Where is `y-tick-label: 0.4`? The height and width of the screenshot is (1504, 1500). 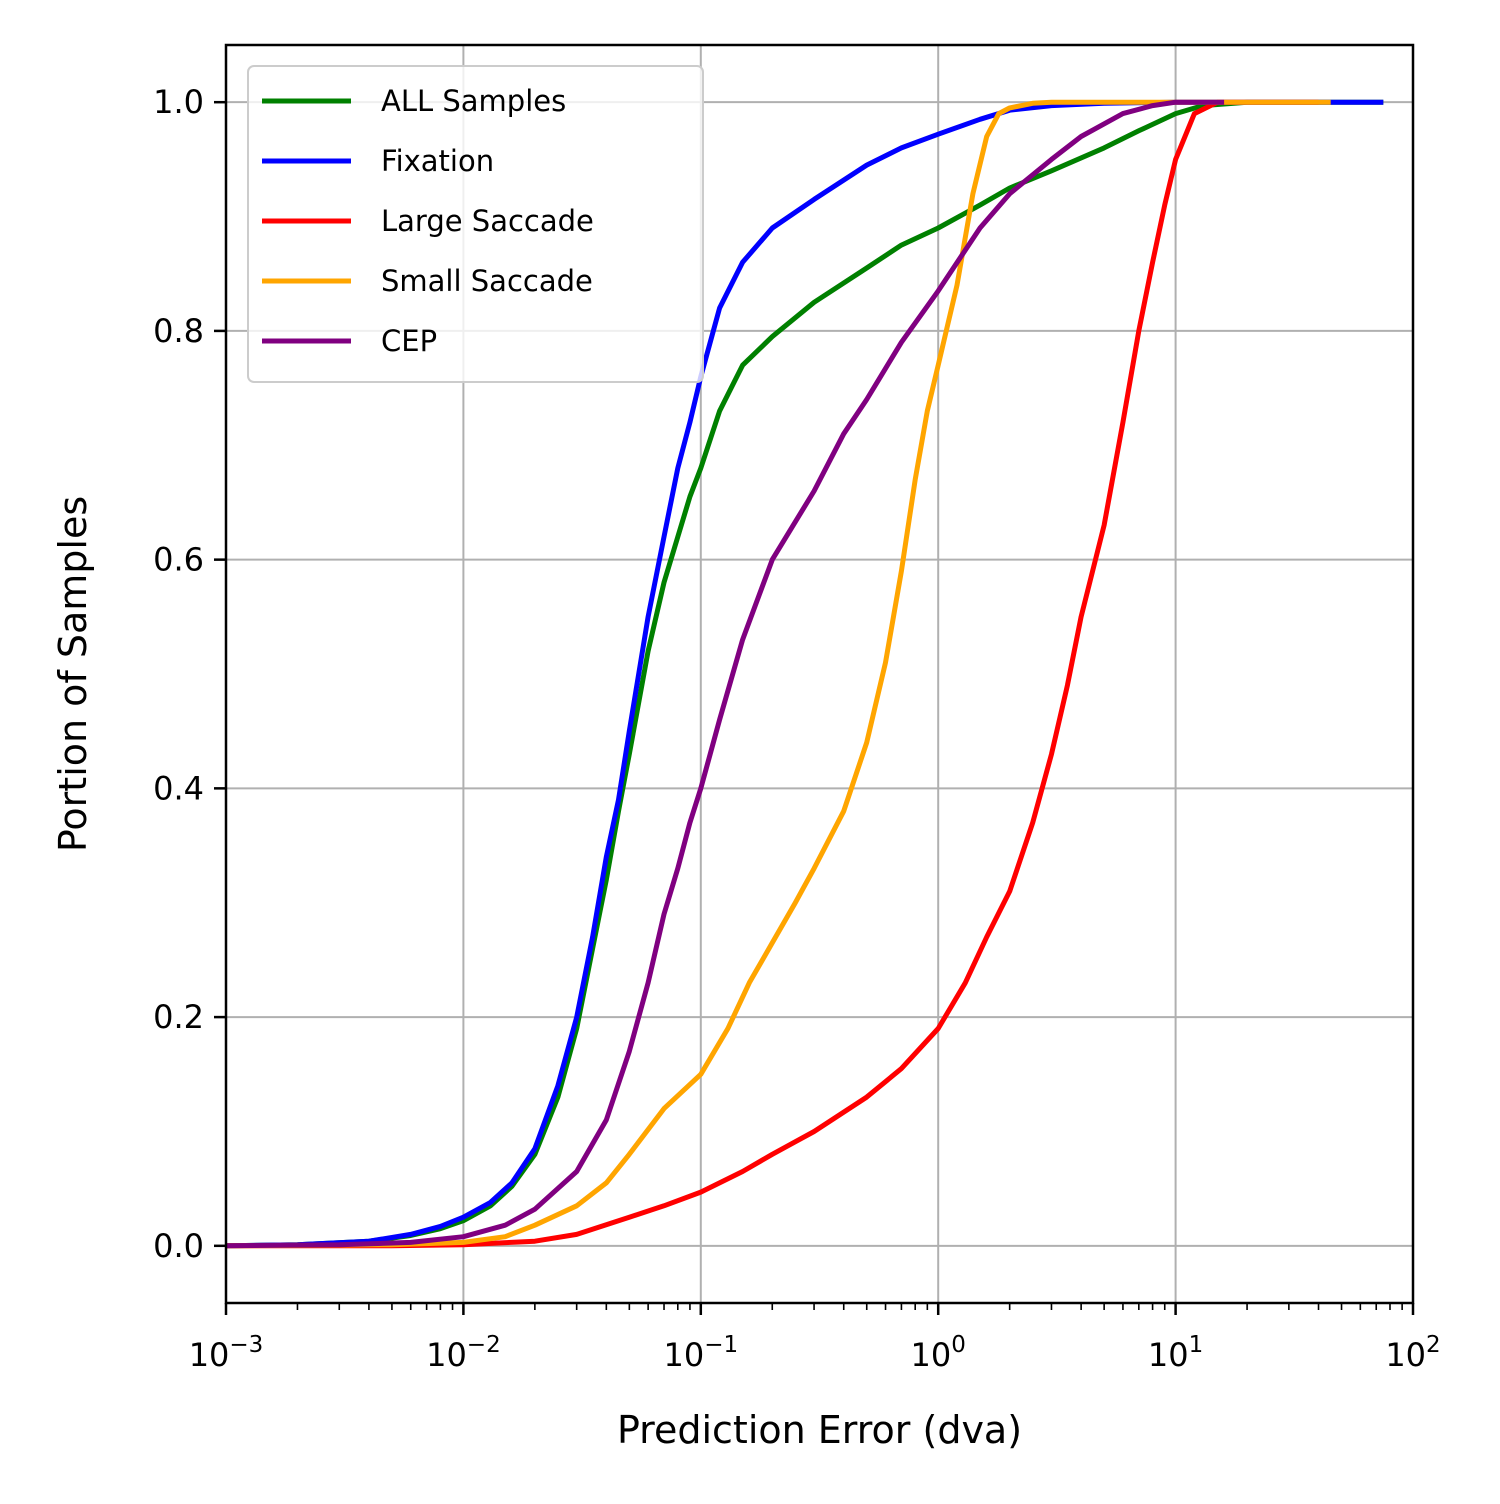 y-tick-label: 0.4 is located at coordinates (178, 788).